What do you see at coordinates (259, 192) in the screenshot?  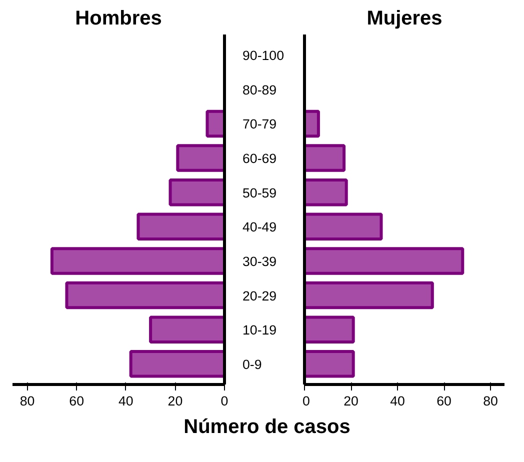 I see `y-tick-label: 50-59` at bounding box center [259, 192].